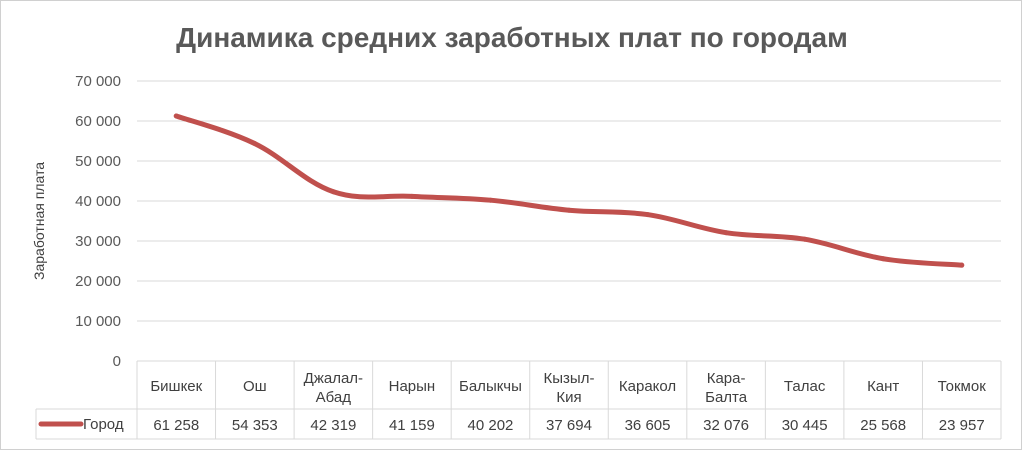 Image resolution: width=1022 pixels, height=450 pixels. Describe the element at coordinates (98, 121) in the screenshot. I see `y-tick-label: 60 000` at that location.